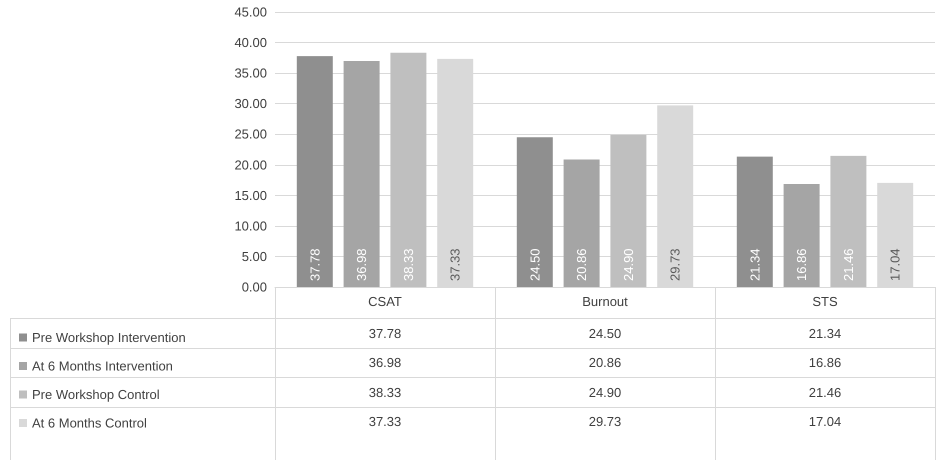  What do you see at coordinates (102, 366) in the screenshot?
I see `legend-label: At 6 Months Intervention` at bounding box center [102, 366].